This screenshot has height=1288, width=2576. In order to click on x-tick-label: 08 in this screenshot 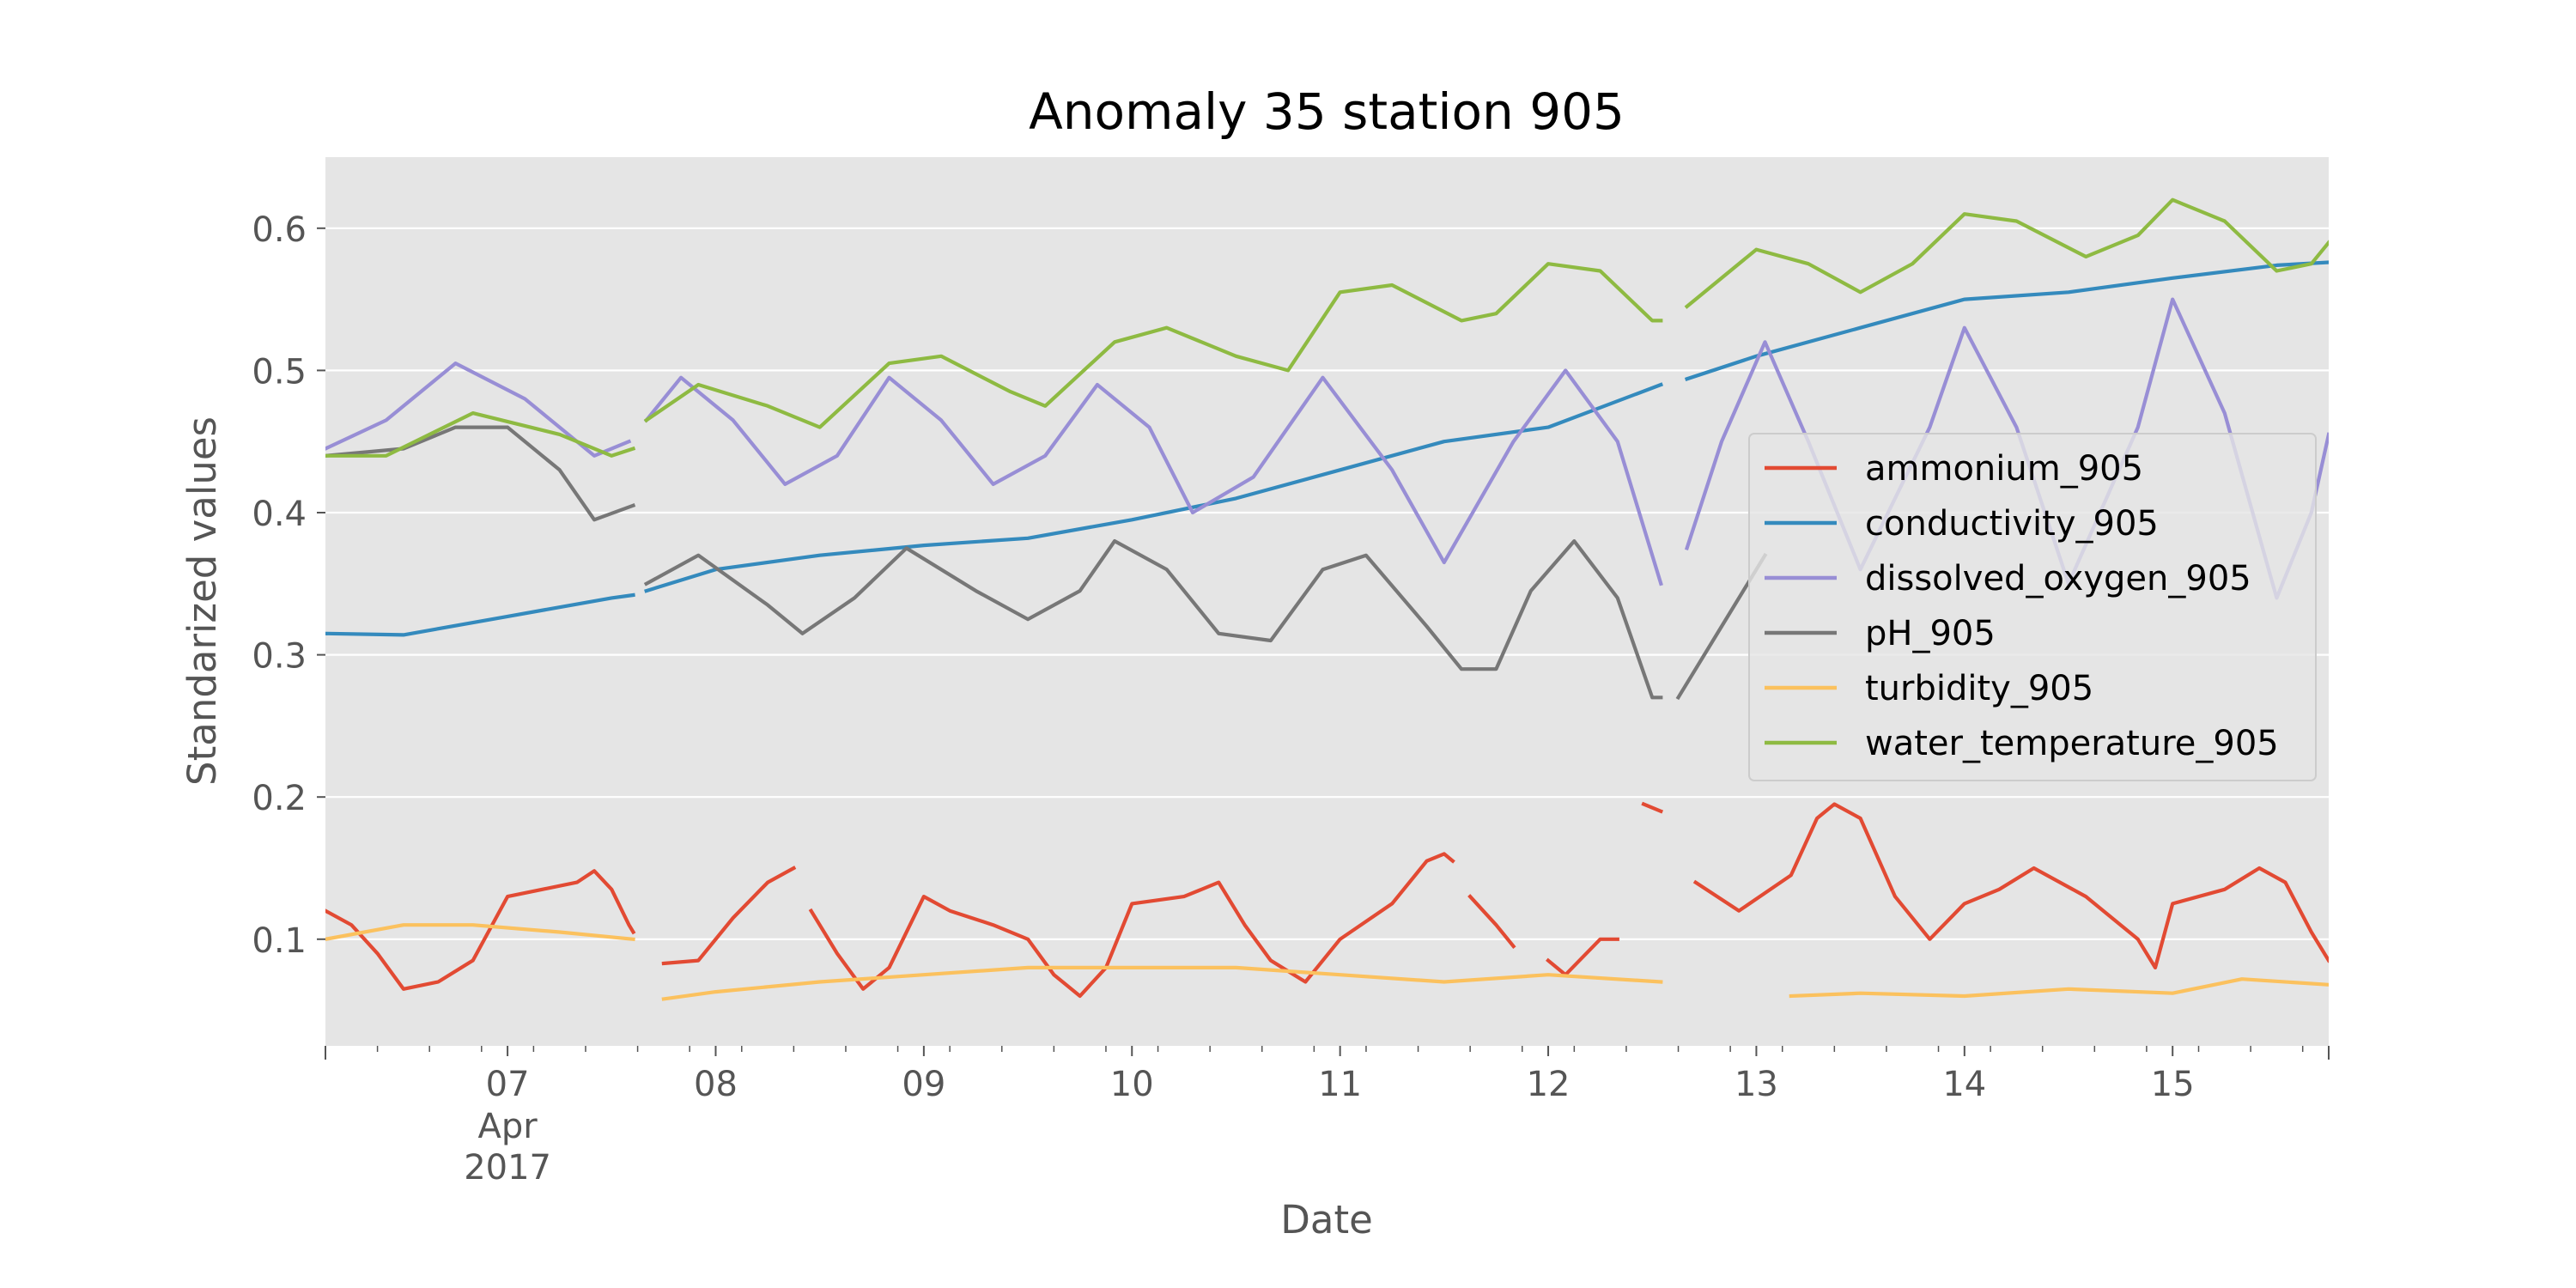, I will do `click(716, 1085)`.